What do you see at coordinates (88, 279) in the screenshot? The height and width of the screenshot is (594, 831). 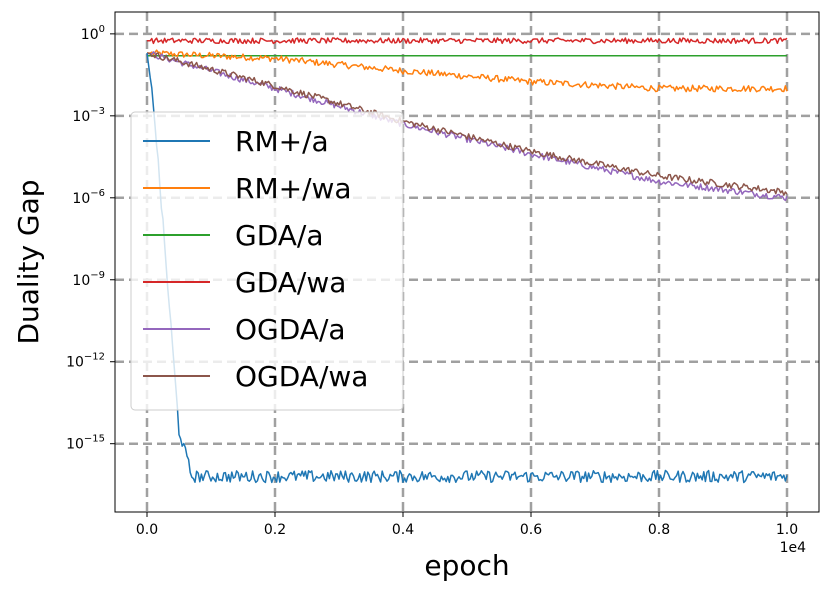 I see `y-tick-label: 10⁻⁹` at bounding box center [88, 279].